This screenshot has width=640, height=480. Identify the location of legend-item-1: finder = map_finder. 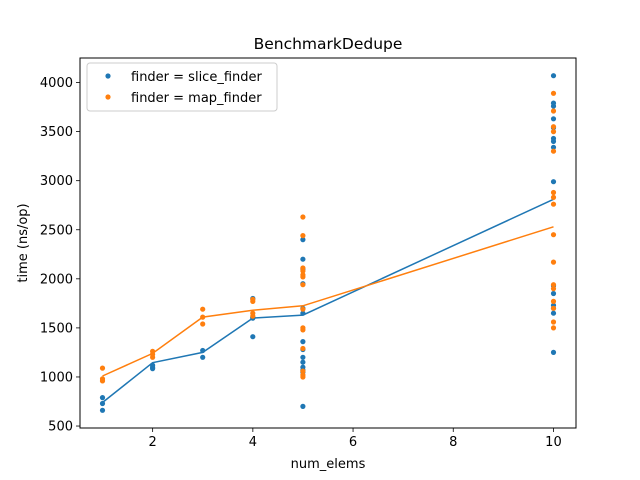
(183, 98).